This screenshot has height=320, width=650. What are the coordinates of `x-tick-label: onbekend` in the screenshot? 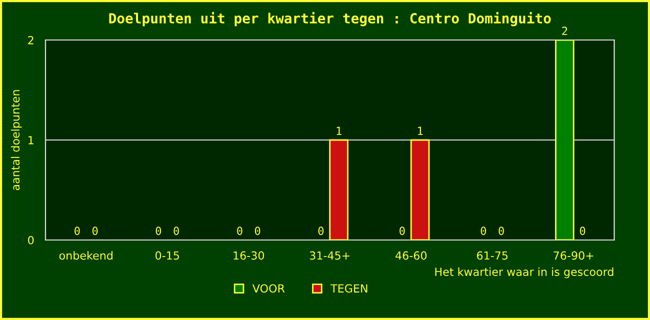 It's located at (85, 255).